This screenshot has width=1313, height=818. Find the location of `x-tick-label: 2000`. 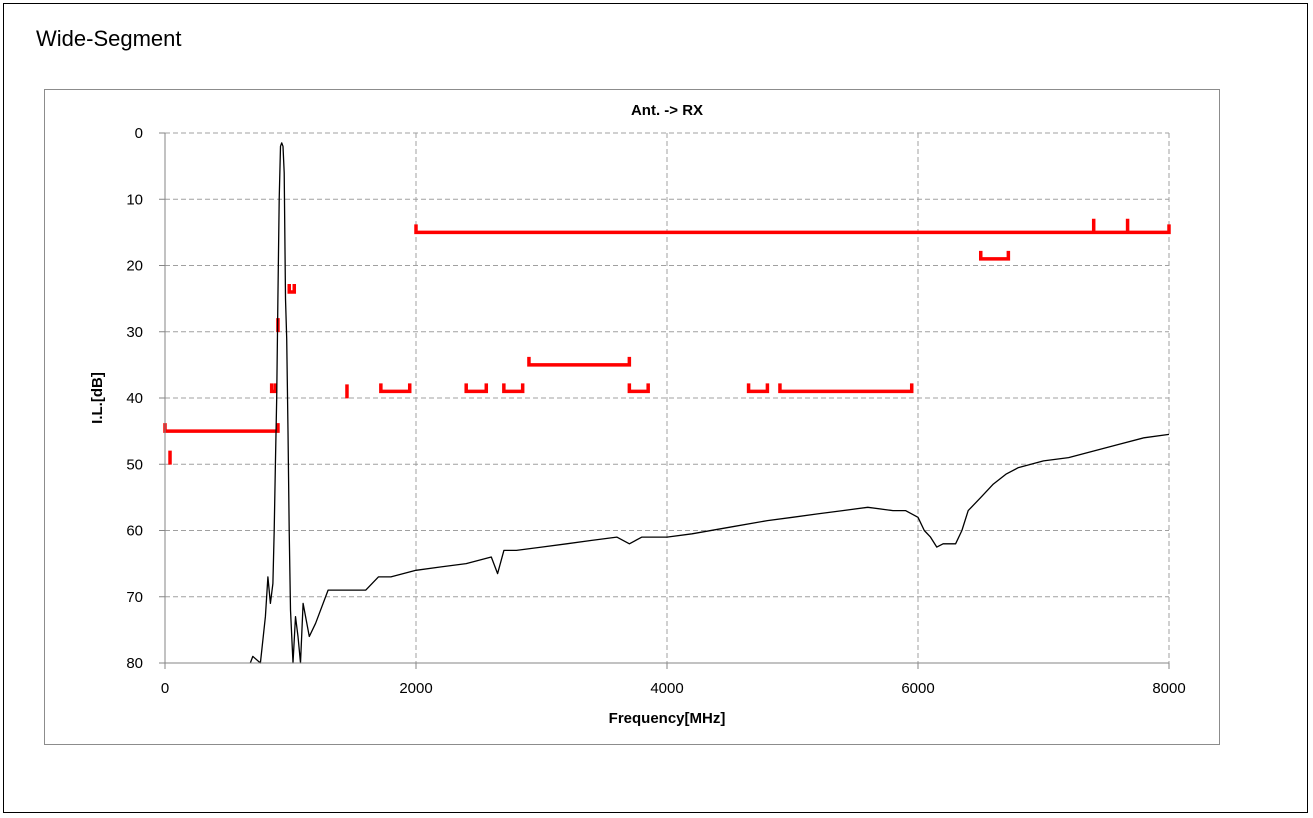

x-tick-label: 2000 is located at coordinates (415, 688).